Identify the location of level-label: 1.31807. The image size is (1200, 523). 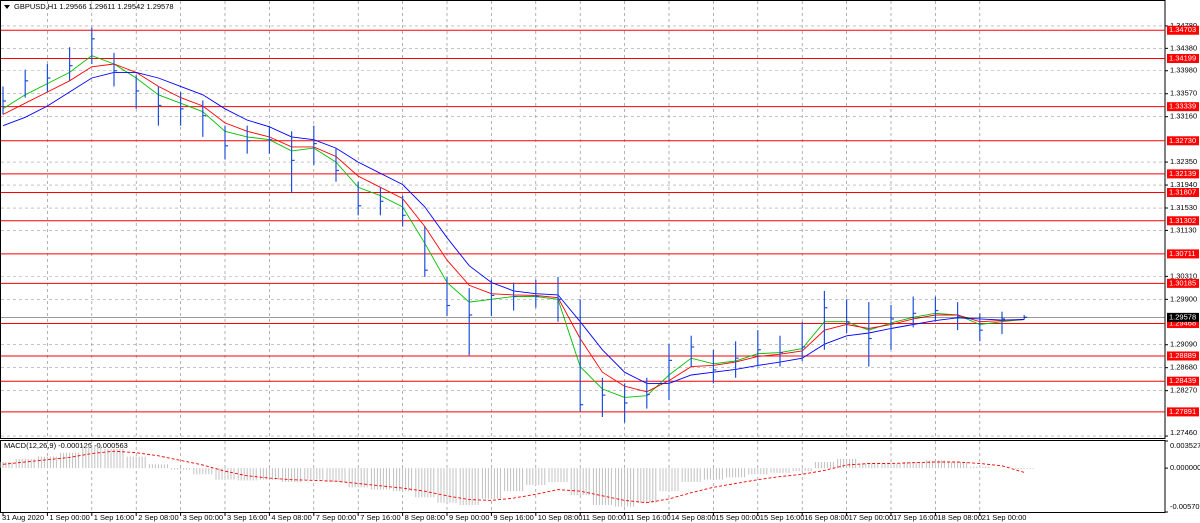
(1182, 191).